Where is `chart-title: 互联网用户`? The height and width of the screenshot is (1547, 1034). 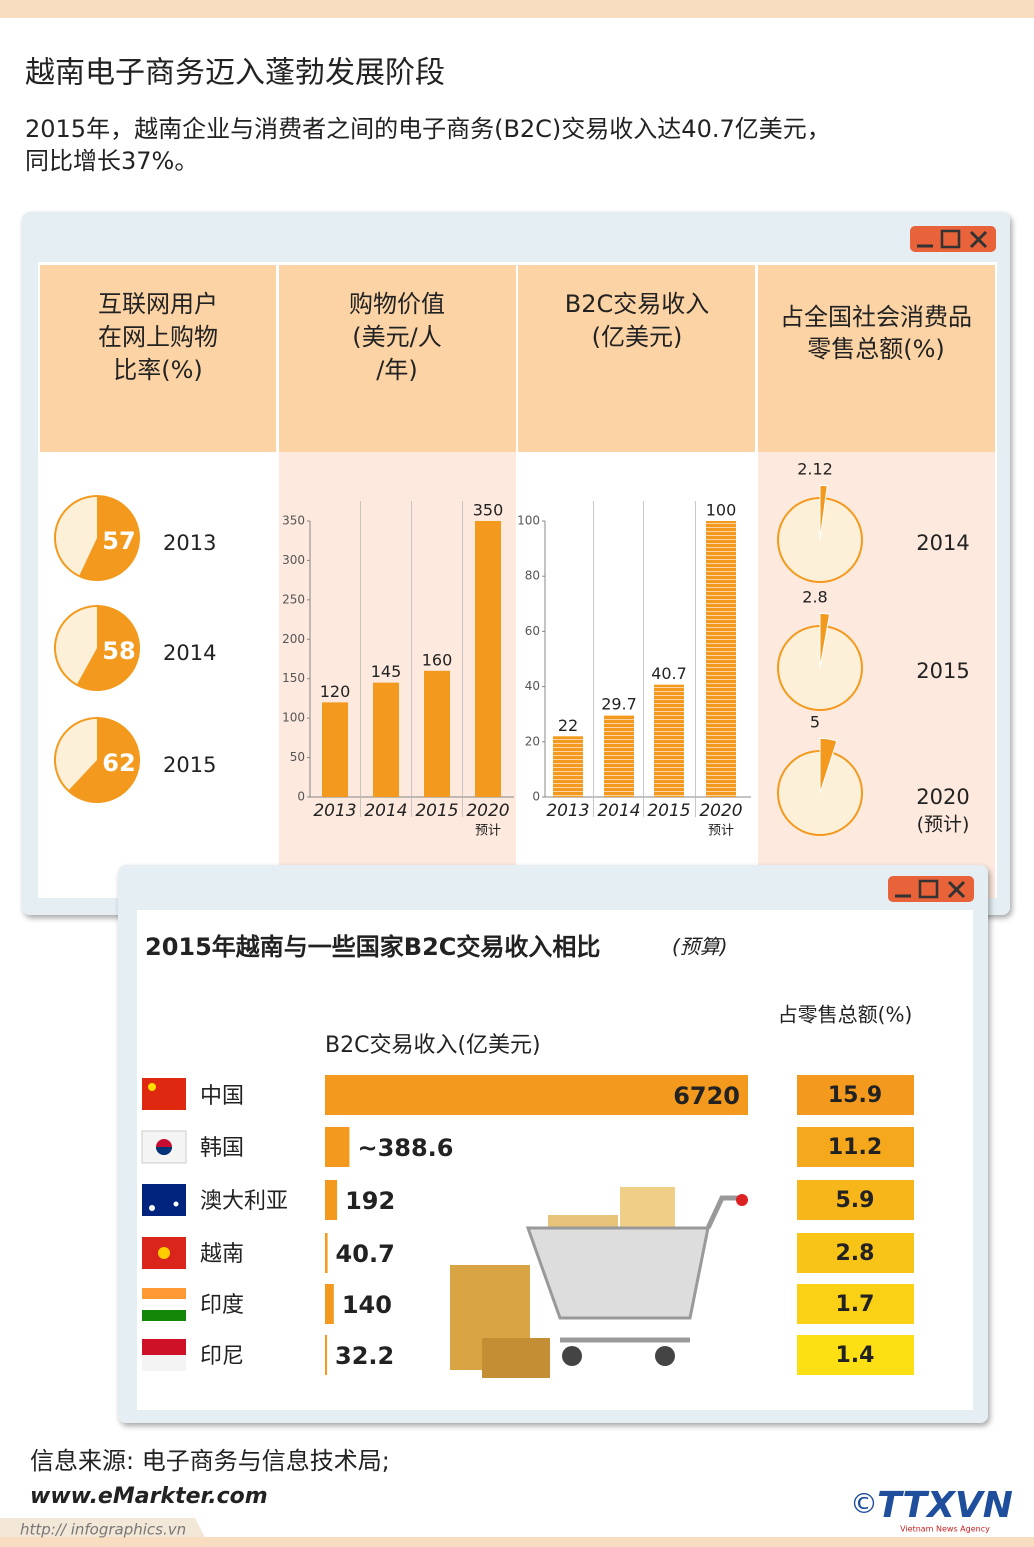
chart-title: 互联网用户 is located at coordinates (158, 304).